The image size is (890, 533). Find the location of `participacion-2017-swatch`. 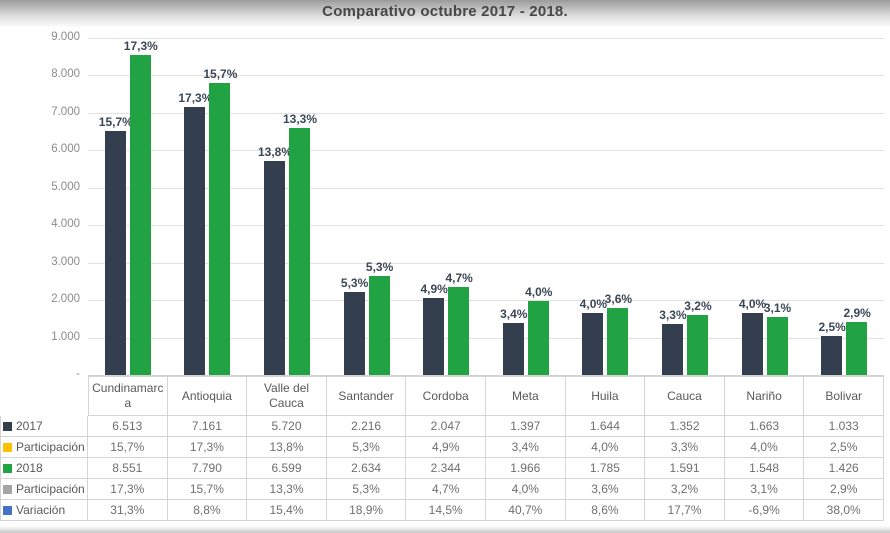

participacion-2017-swatch is located at coordinates (7, 447).